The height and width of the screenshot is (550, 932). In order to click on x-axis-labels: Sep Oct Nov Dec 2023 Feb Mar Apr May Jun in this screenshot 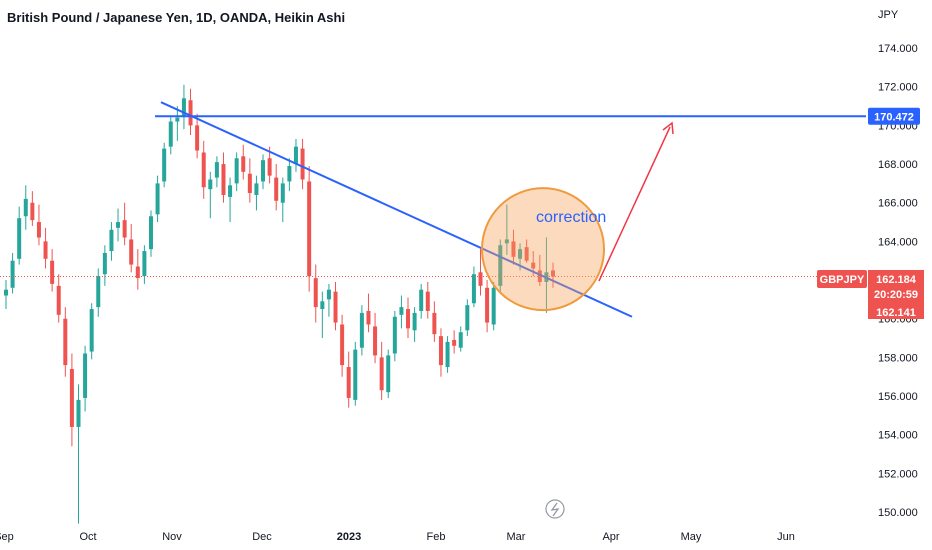, I will do `click(397, 537)`.